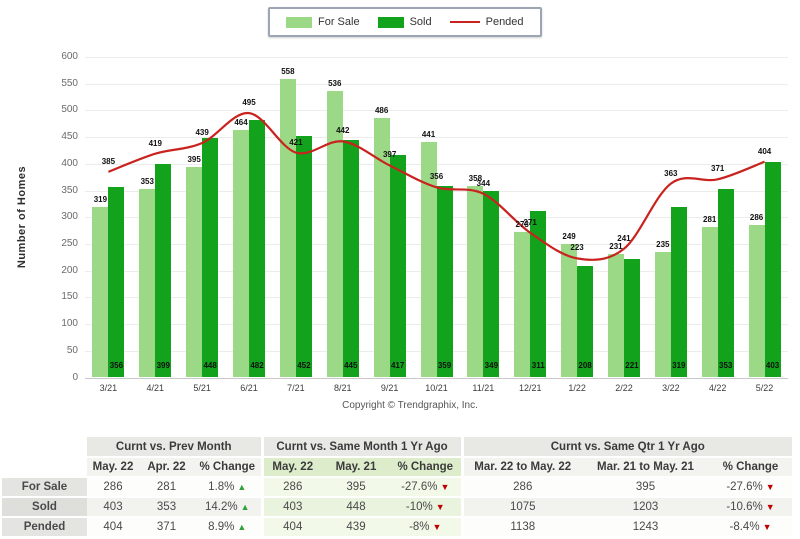  What do you see at coordinates (671, 173) in the screenshot?
I see `pended-value-label: 363` at bounding box center [671, 173].